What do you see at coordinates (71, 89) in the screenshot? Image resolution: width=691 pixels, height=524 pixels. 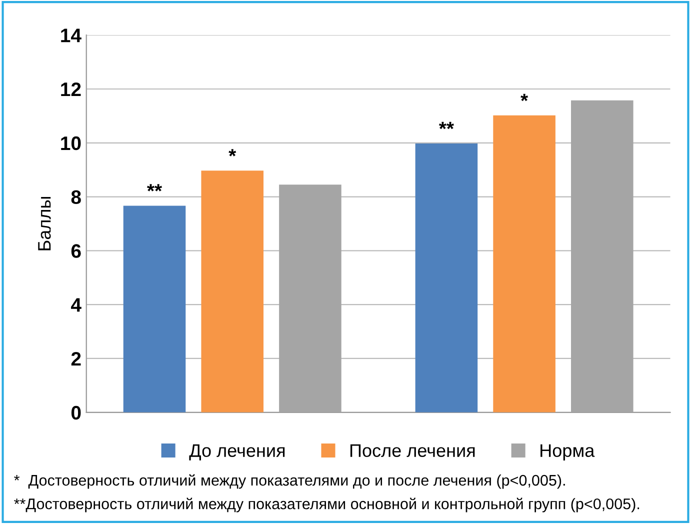 I see `y-tick-label: 12` at bounding box center [71, 89].